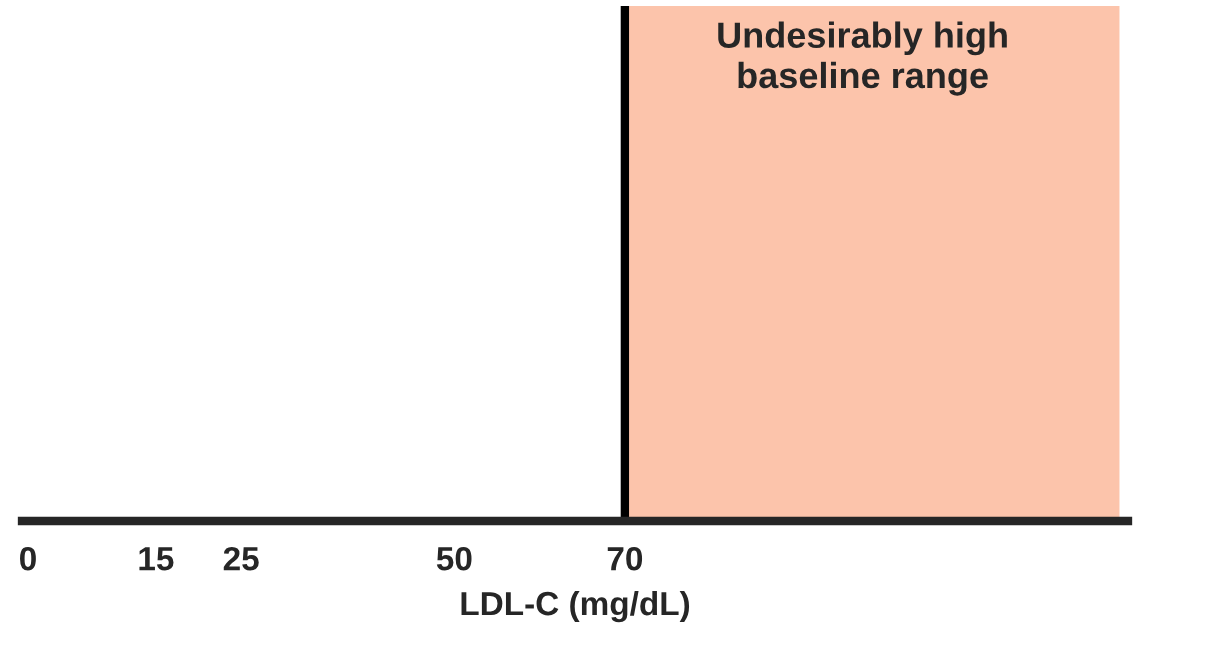 The width and height of the screenshot is (1212, 651). I want to click on x-tick-label: 50, so click(454, 558).